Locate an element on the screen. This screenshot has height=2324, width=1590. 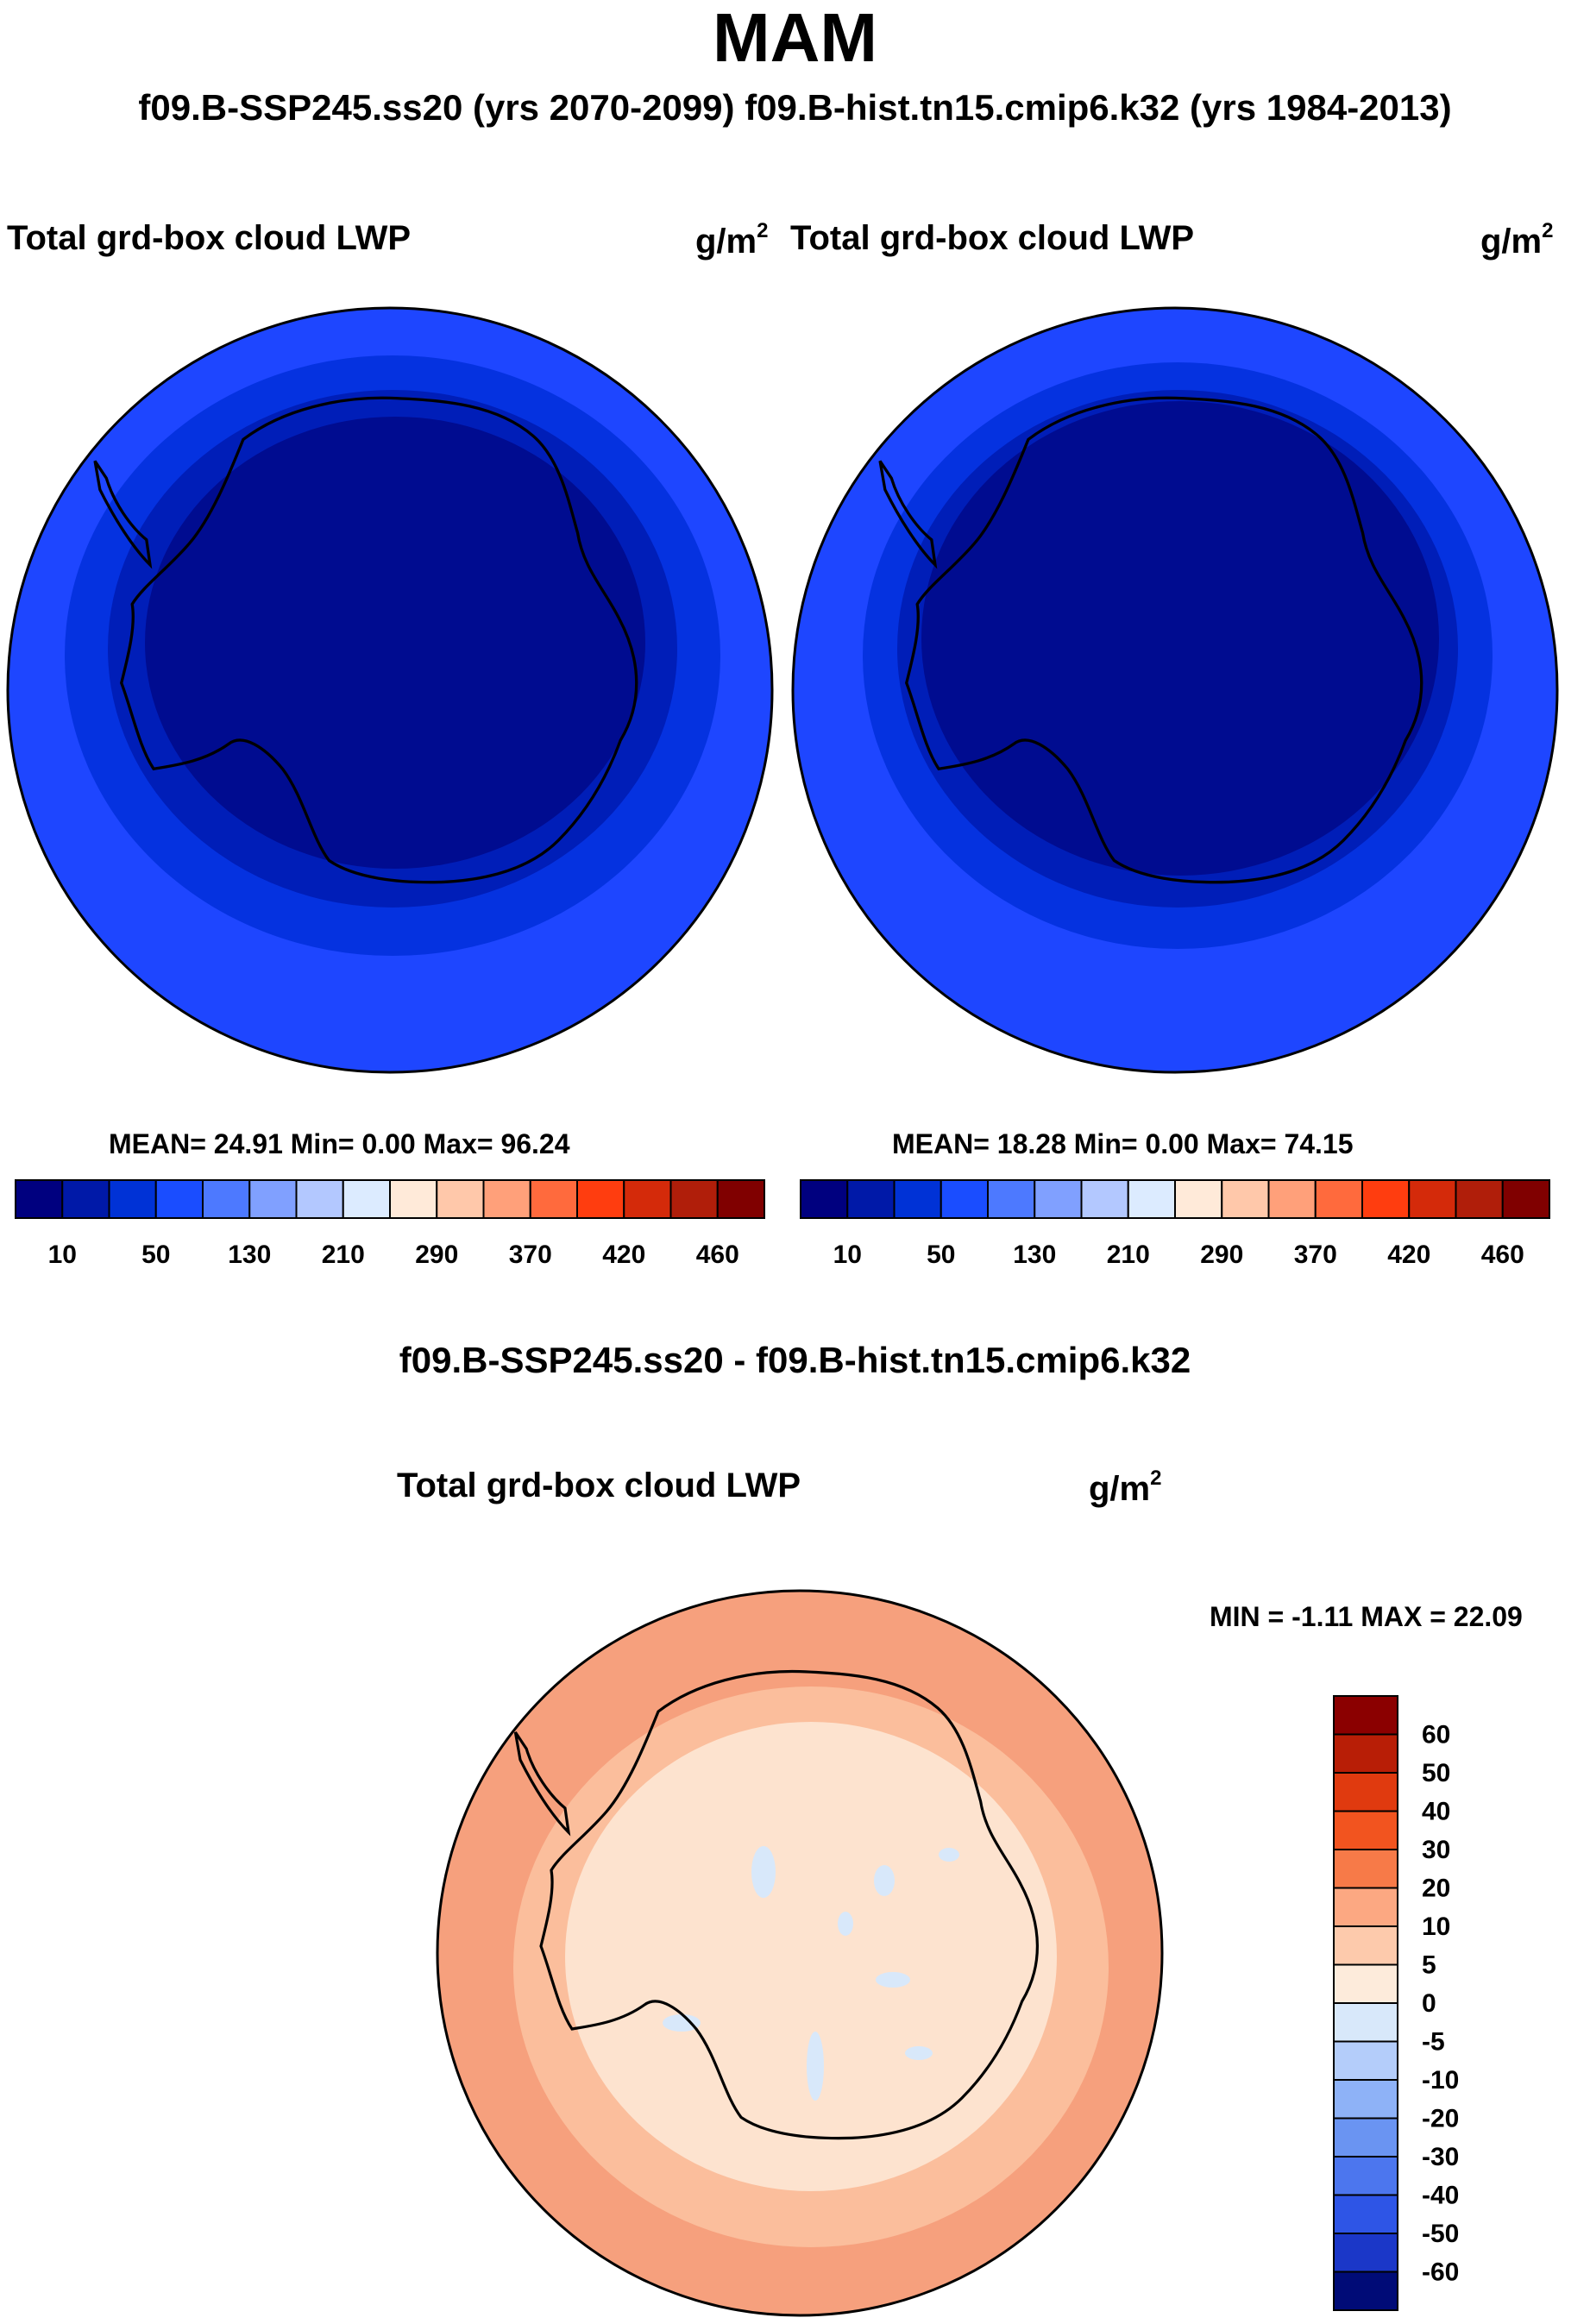
colorbar-diff-label: 10 is located at coordinates (1436, 1927).